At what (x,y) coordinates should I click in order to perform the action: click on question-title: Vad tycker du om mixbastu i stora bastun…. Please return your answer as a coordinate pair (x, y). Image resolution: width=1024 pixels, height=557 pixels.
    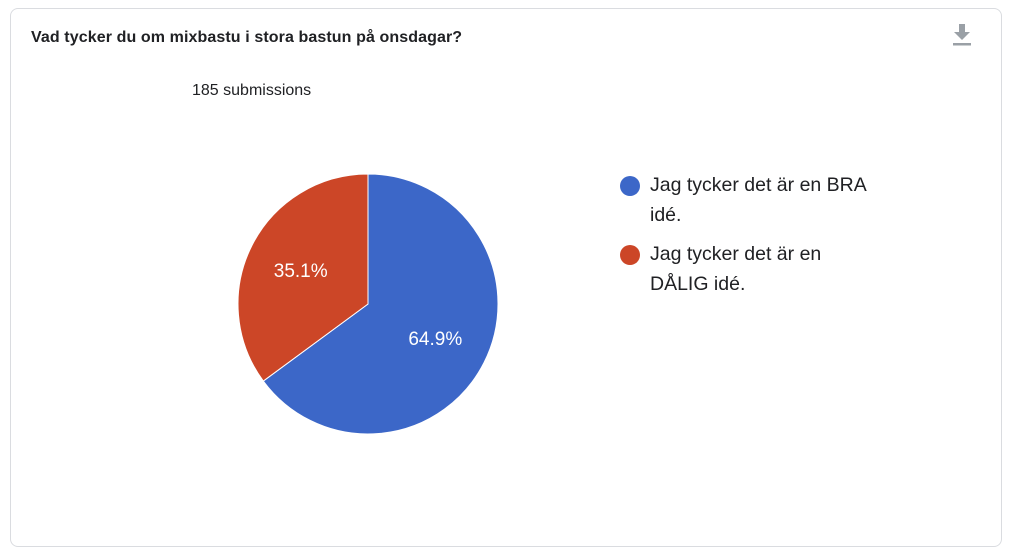
    Looking at the image, I should click on (247, 37).